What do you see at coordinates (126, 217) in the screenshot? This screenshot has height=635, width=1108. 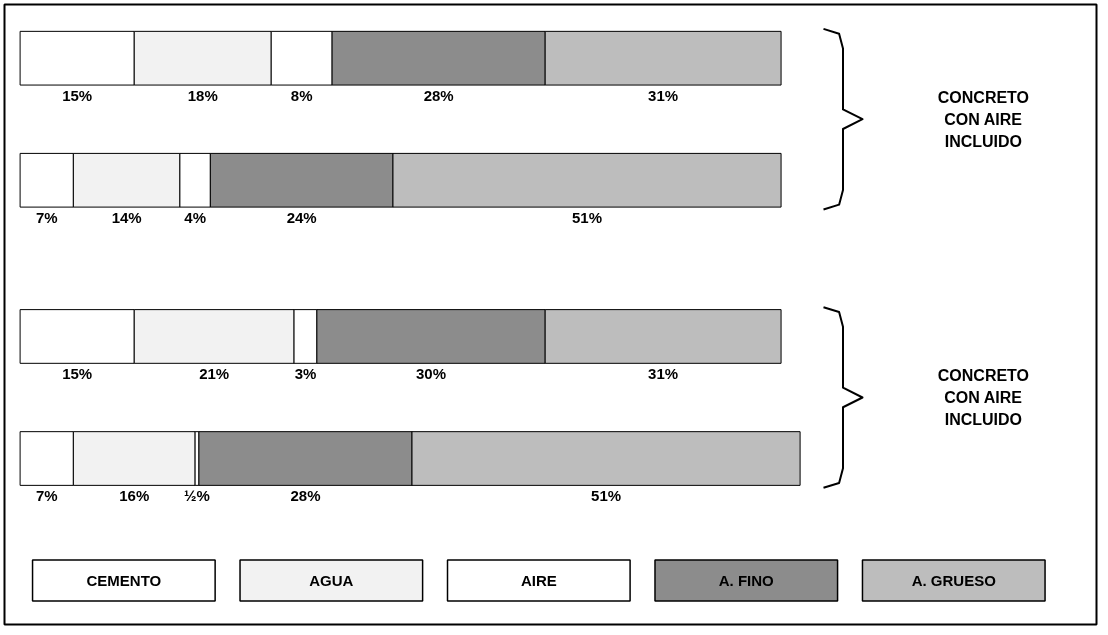 I see `data-label: 14%` at bounding box center [126, 217].